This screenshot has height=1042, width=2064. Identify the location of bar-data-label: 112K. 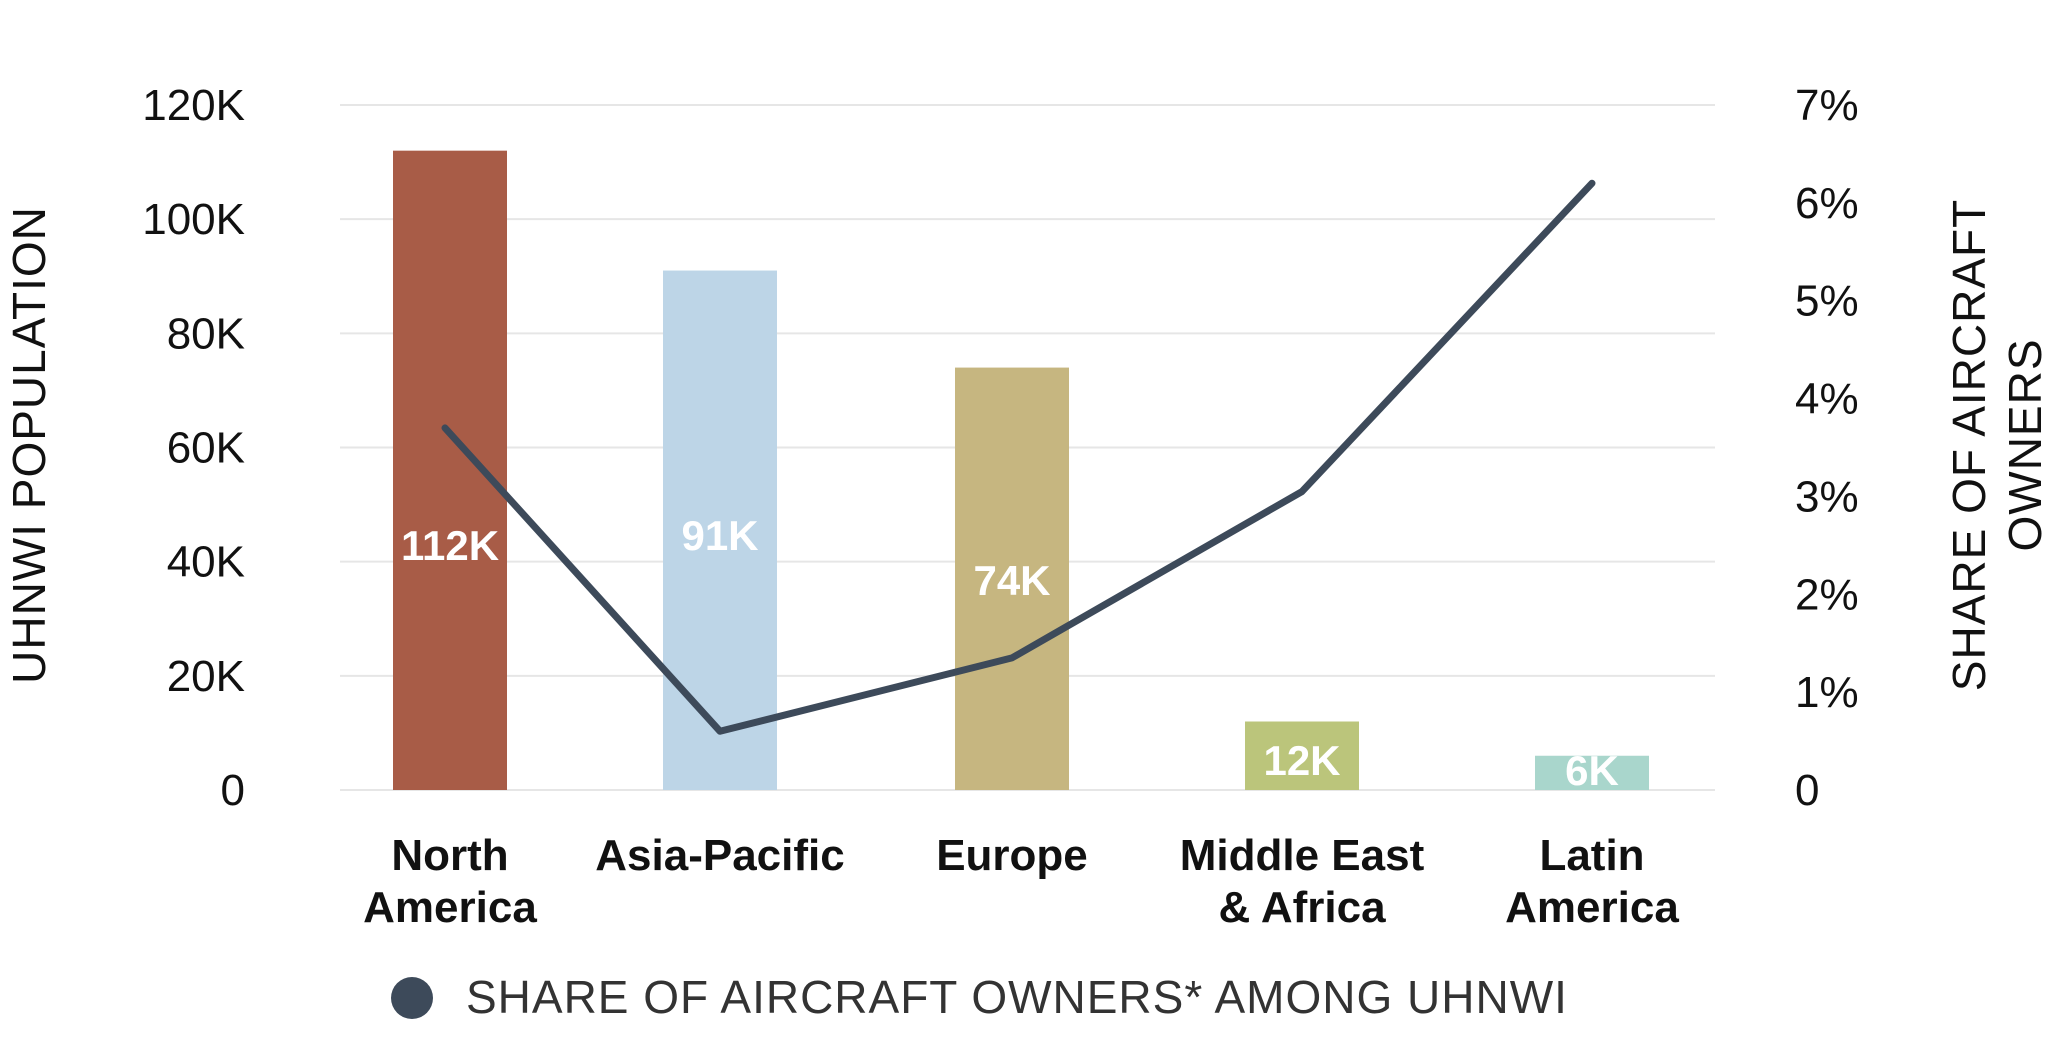
(450, 545).